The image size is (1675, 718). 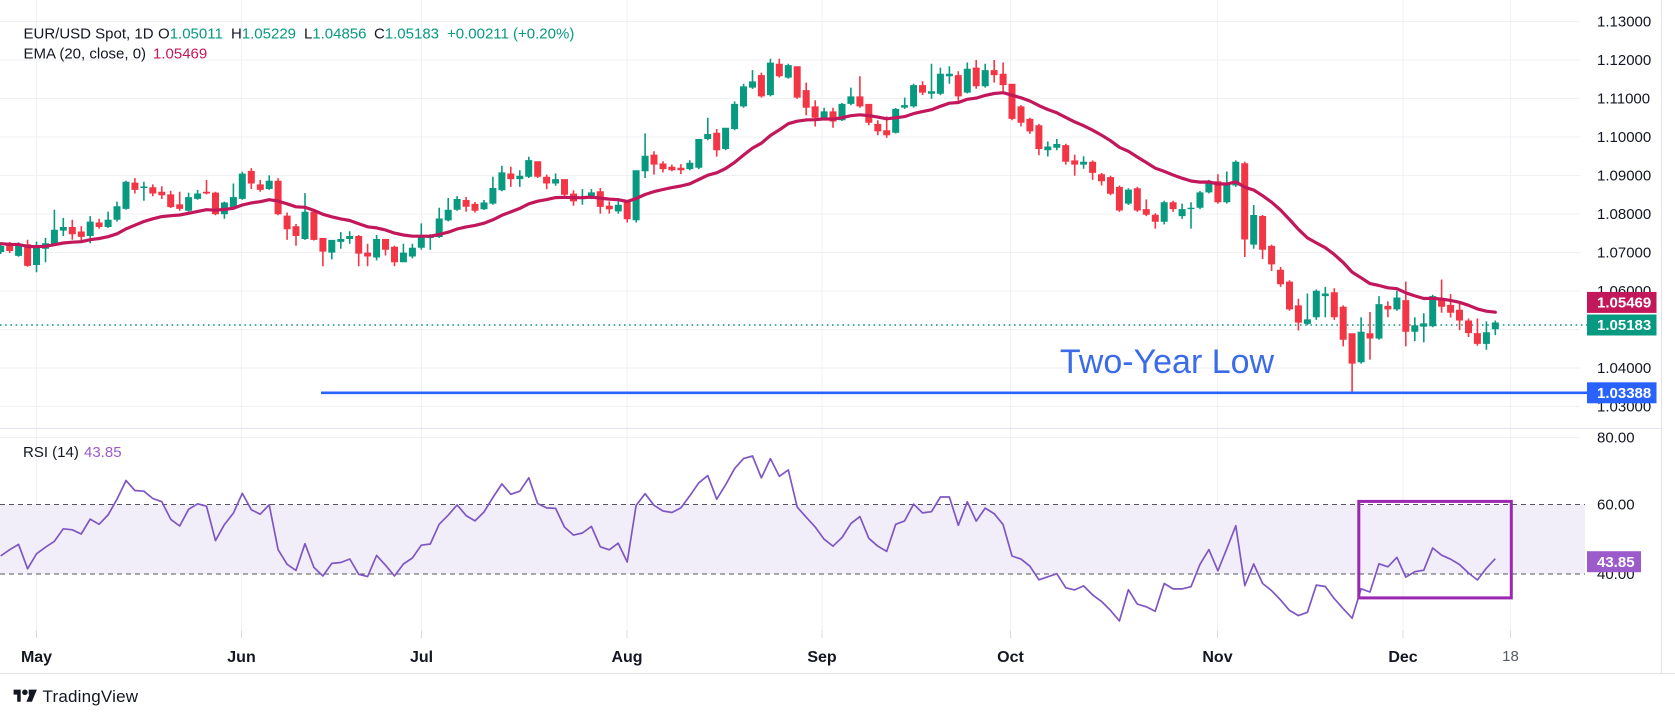 I want to click on svg-text: H, so click(x=236, y=34).